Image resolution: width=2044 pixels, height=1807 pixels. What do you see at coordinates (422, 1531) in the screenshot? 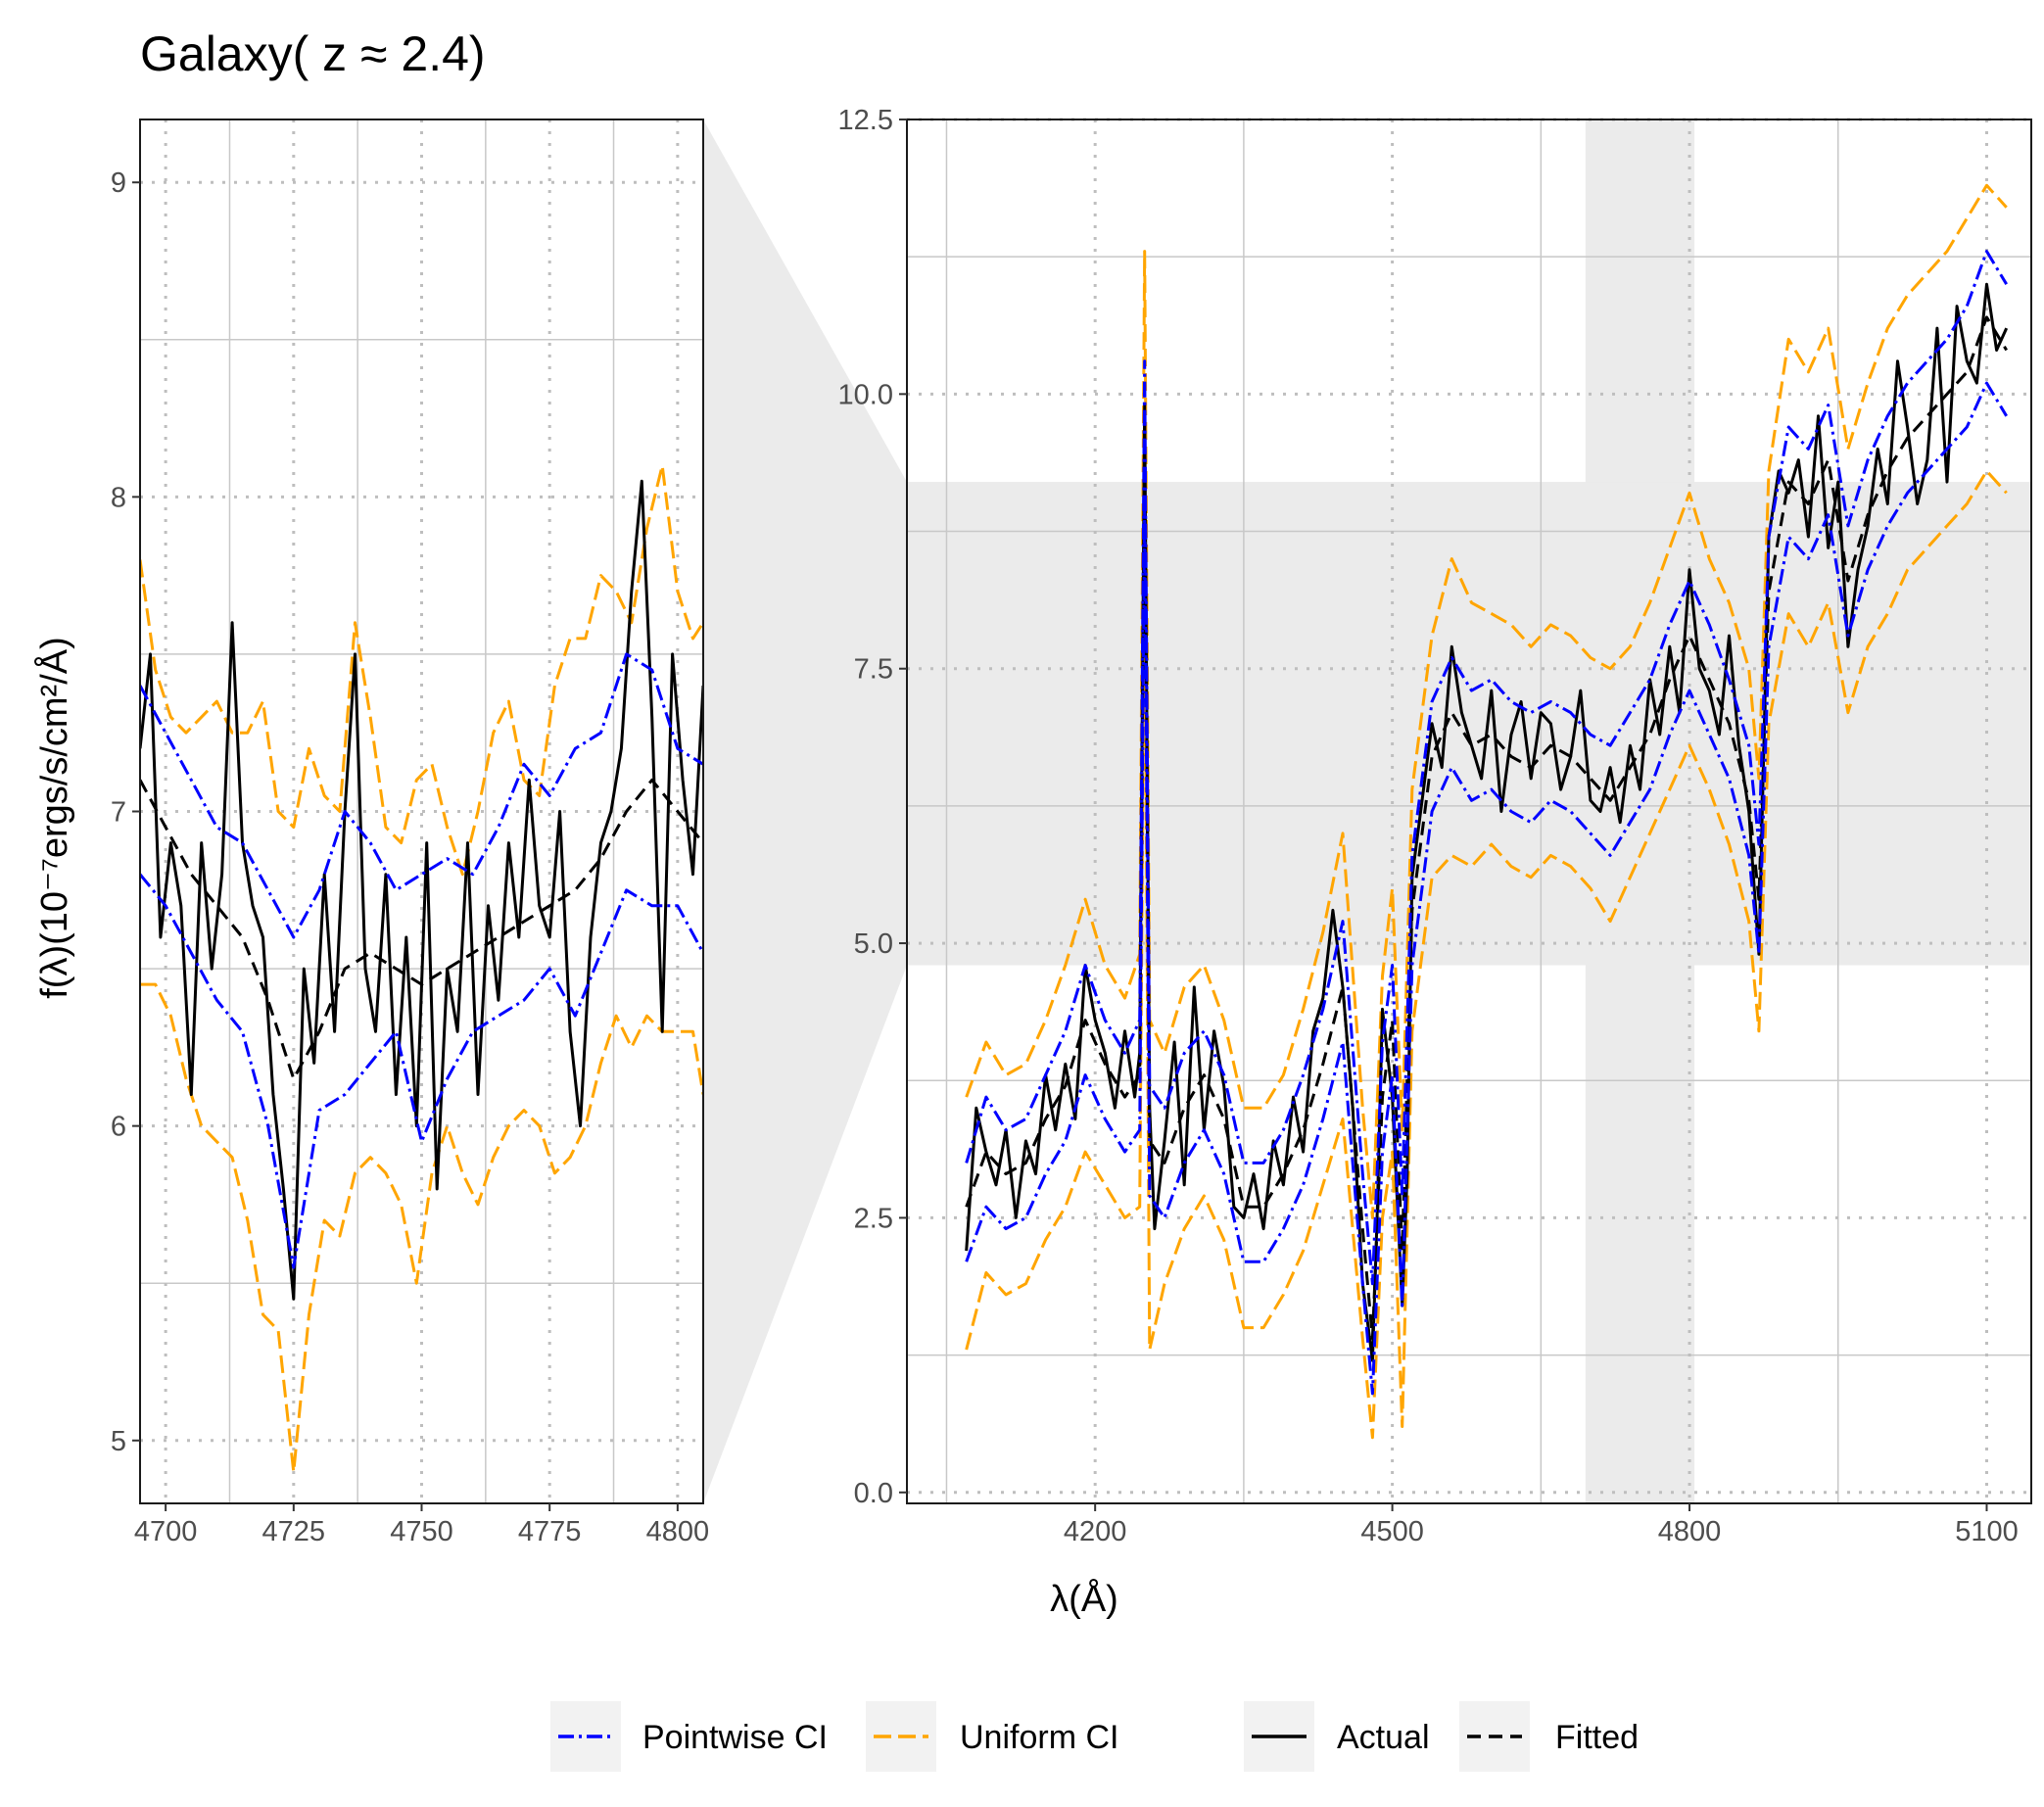
I see `x-tick-label: 4750` at bounding box center [422, 1531].